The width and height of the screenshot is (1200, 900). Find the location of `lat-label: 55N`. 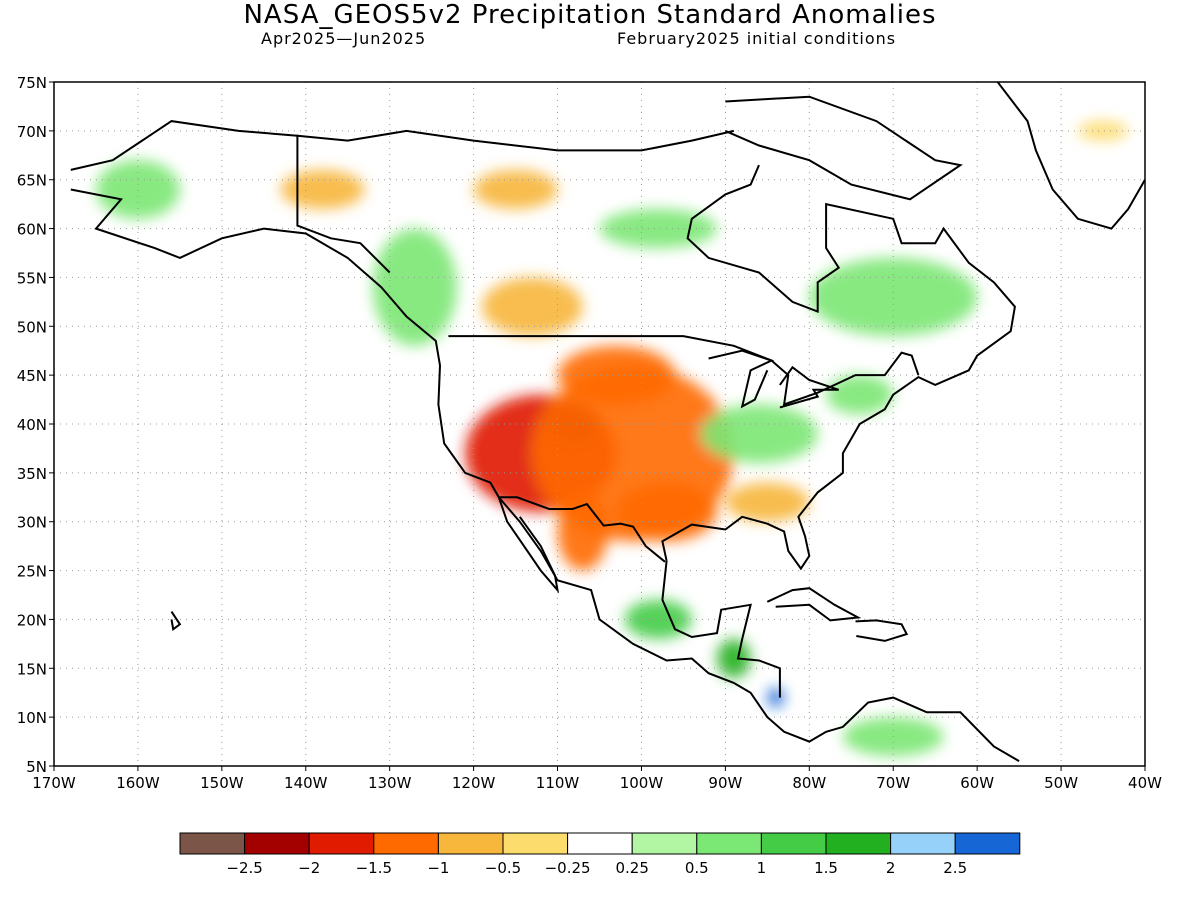

lat-label: 55N is located at coordinates (32, 278).